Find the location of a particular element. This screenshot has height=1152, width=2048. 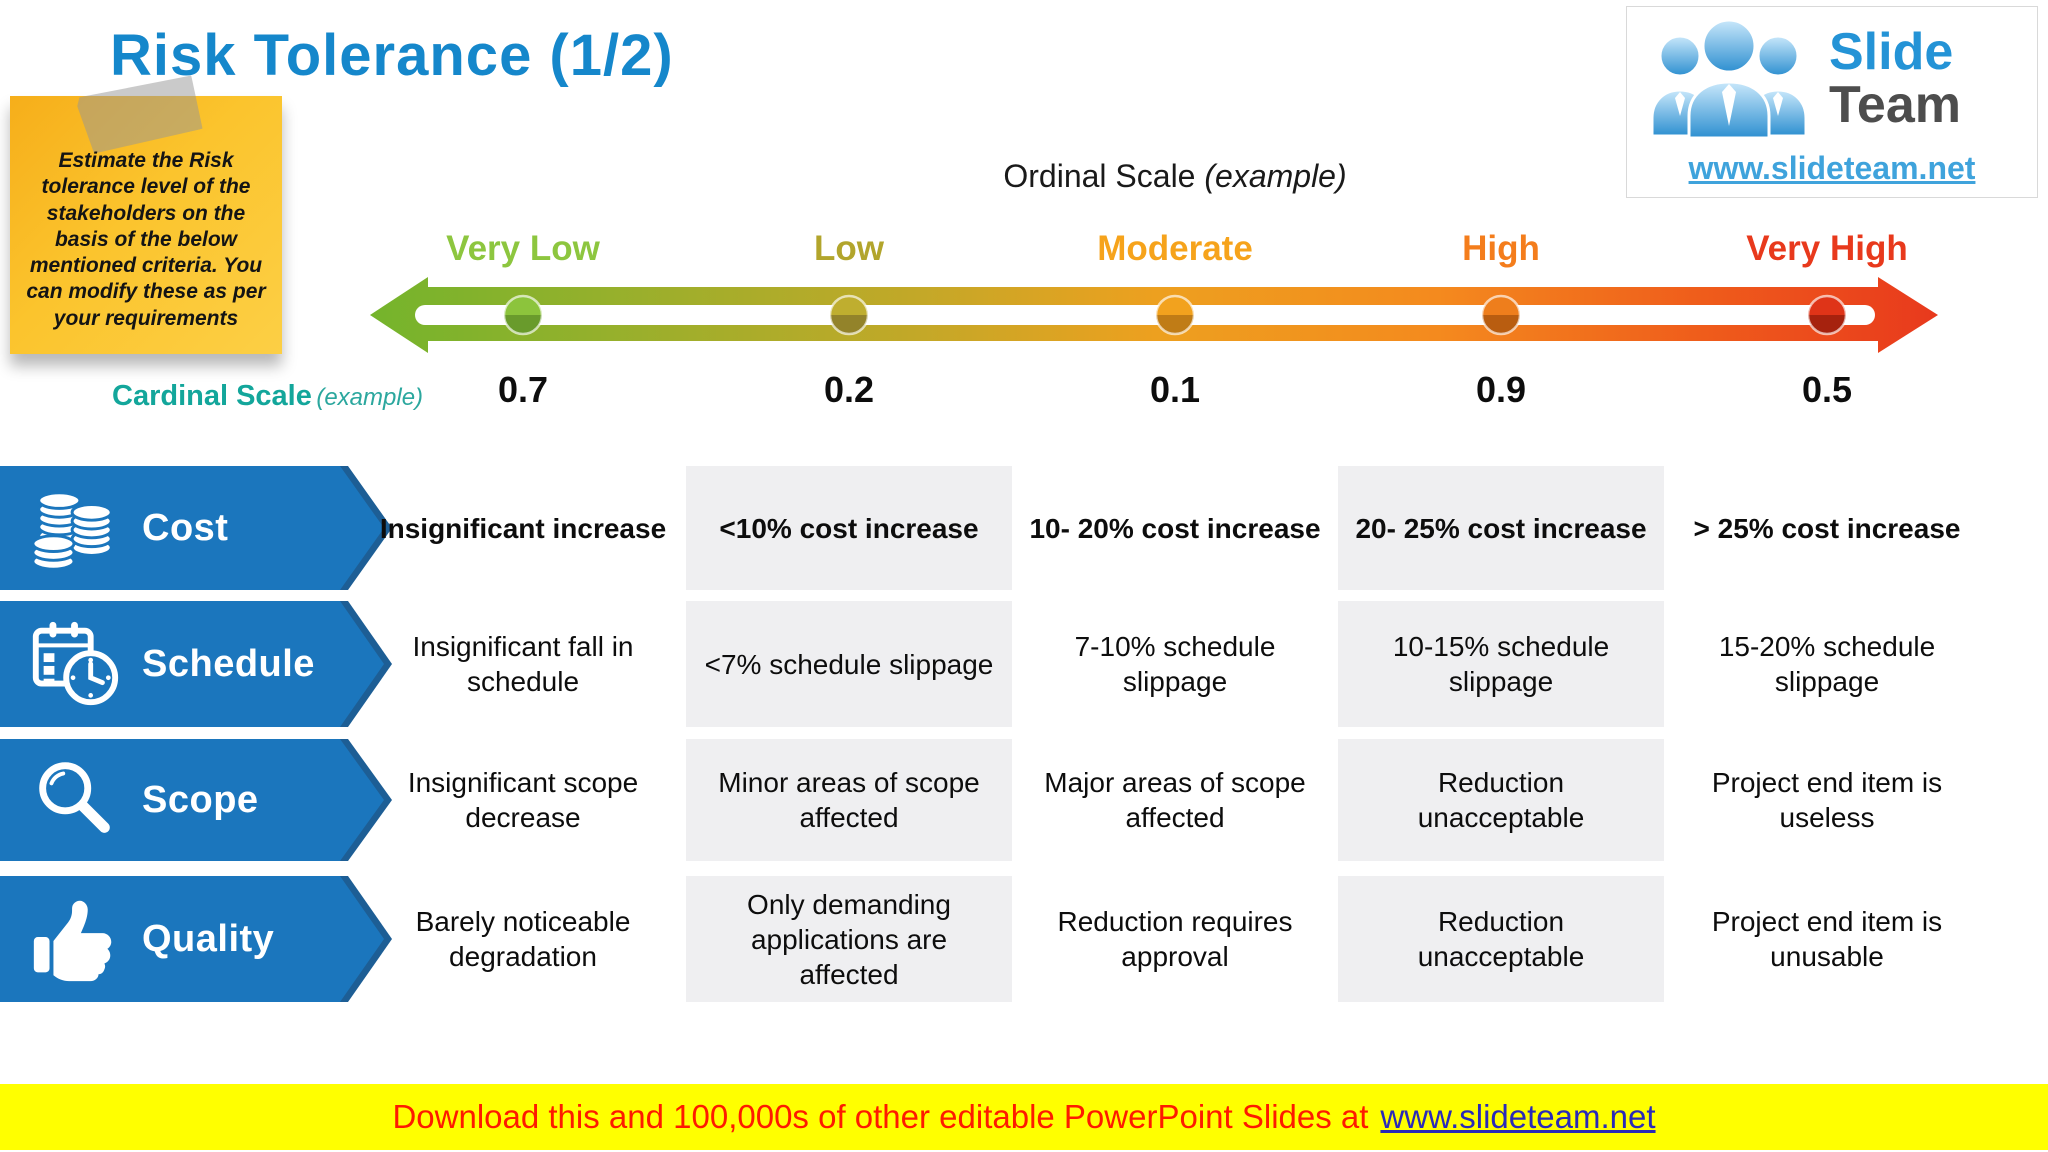

logo-wordmark: Slide Team is located at coordinates (1895, 78).